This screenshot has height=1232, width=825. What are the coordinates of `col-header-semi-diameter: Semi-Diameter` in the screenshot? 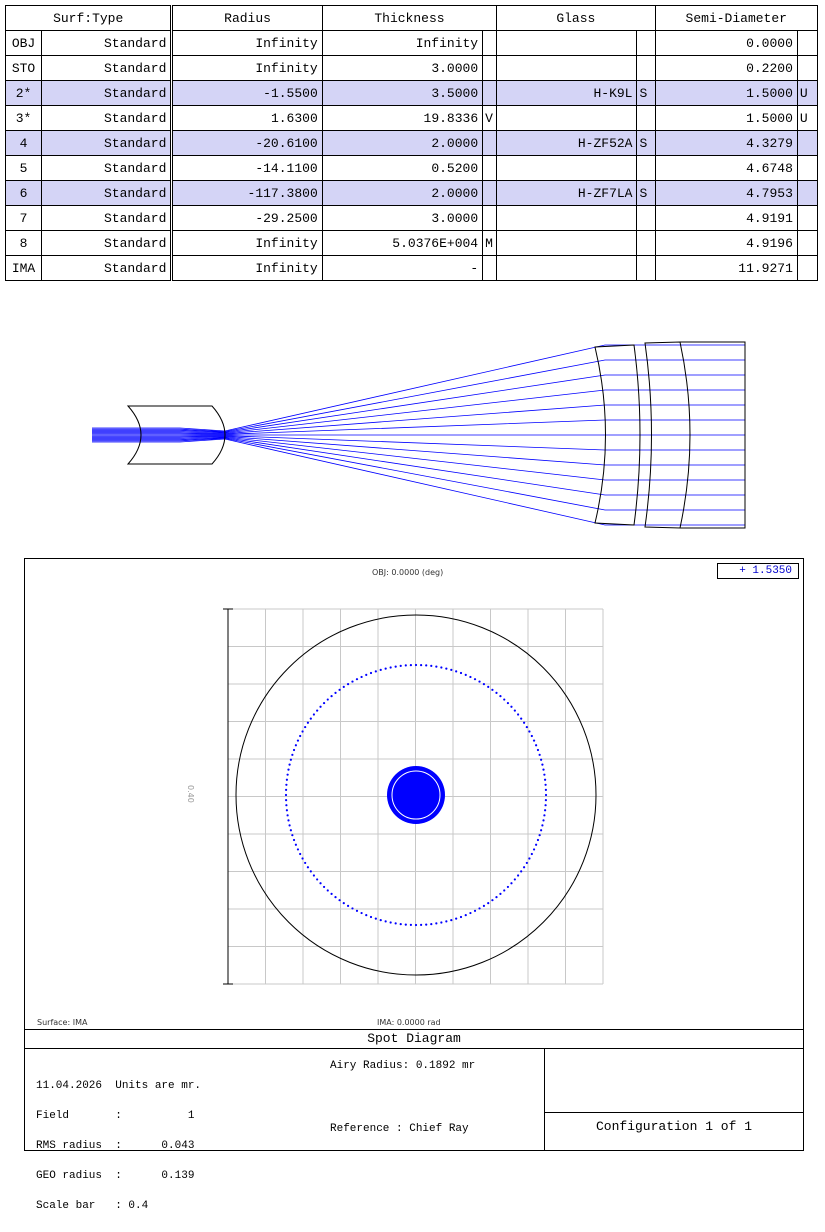 It's located at (736, 18).